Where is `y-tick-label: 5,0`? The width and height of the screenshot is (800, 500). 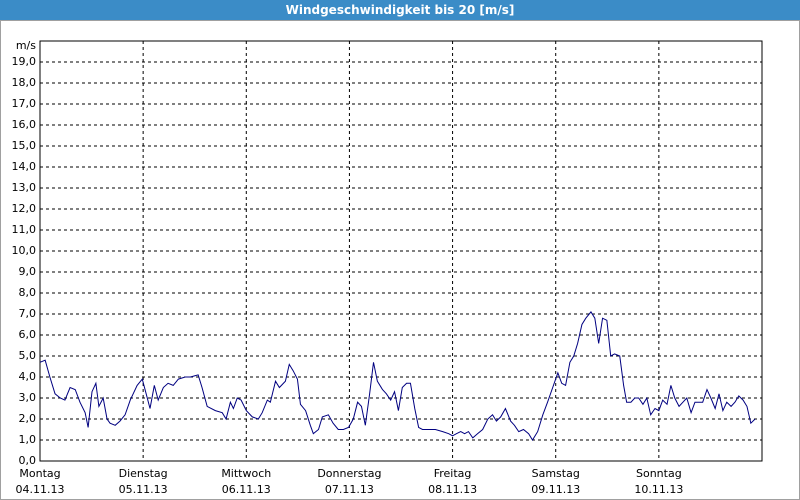
y-tick-label: 5,0 is located at coordinates (28, 355).